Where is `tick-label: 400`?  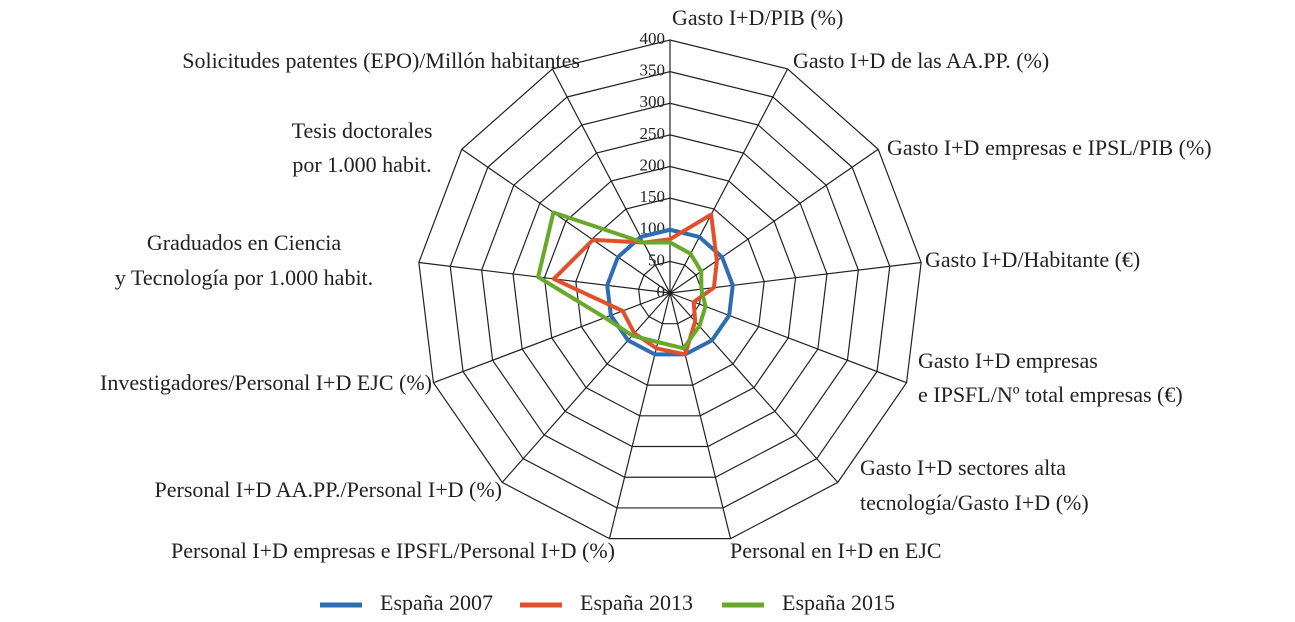
tick-label: 400 is located at coordinates (653, 38).